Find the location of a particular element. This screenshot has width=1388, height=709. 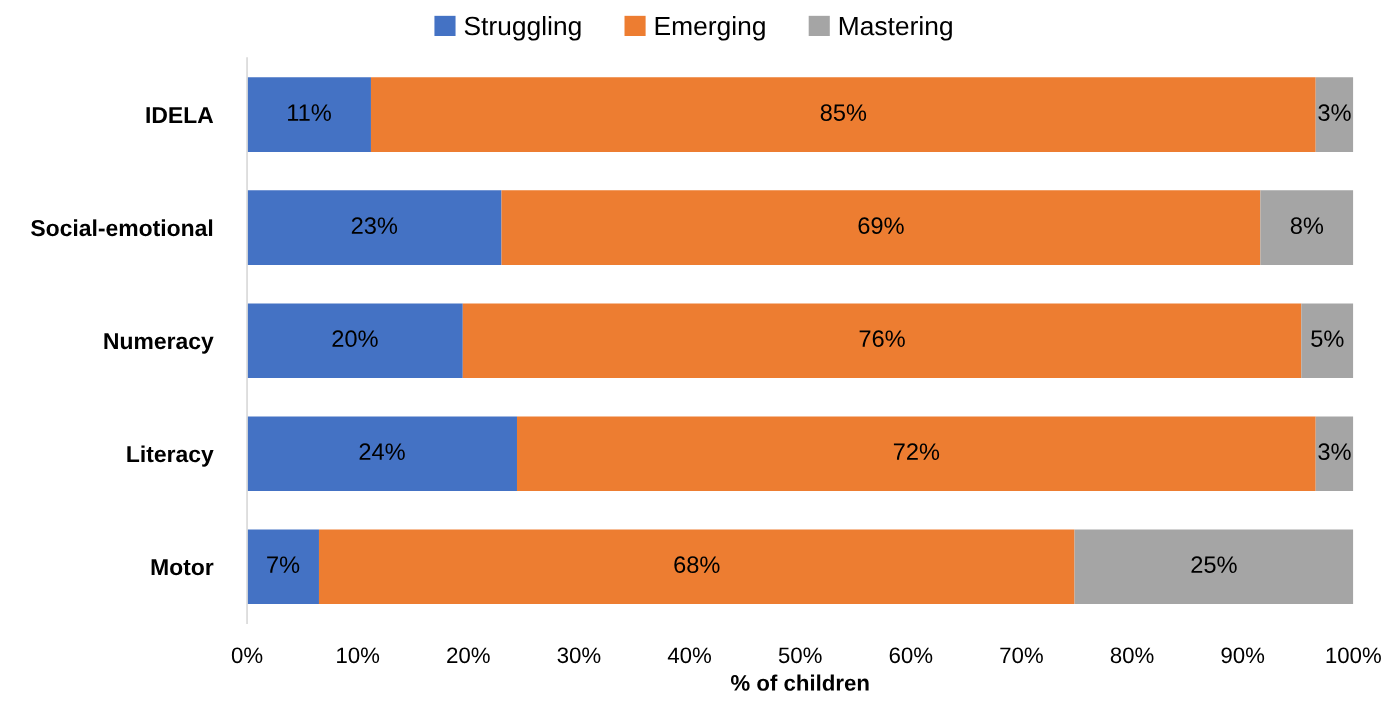

data-label: 5% is located at coordinates (1327, 339).